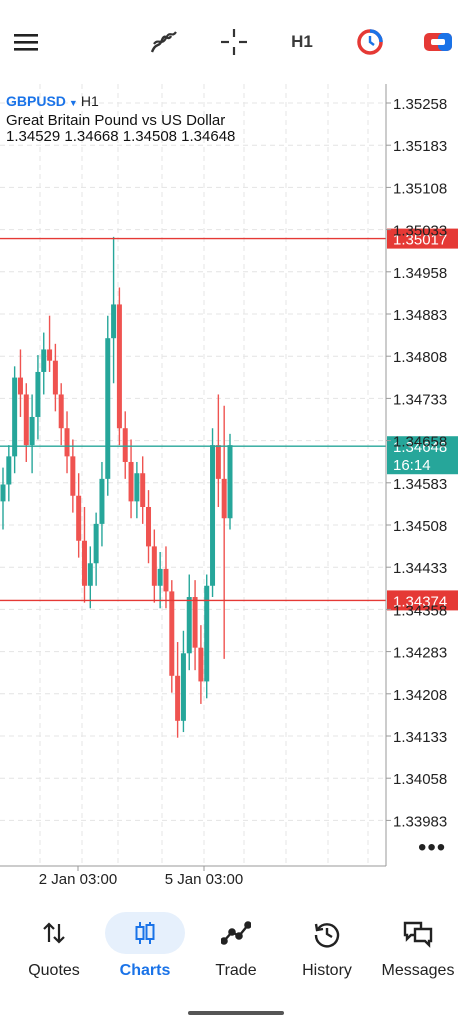 This screenshot has height=1023, width=472. Describe the element at coordinates (432, 847) in the screenshot. I see `more-options-icon: •••` at that location.